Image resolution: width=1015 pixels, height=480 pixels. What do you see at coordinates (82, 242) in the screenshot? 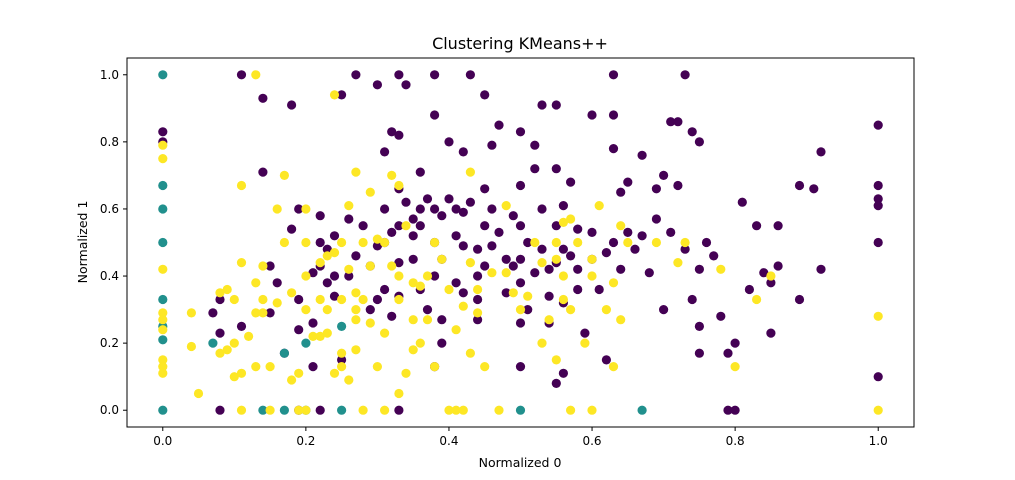
I see `y-axis-label: Normalized 1` at bounding box center [82, 242].